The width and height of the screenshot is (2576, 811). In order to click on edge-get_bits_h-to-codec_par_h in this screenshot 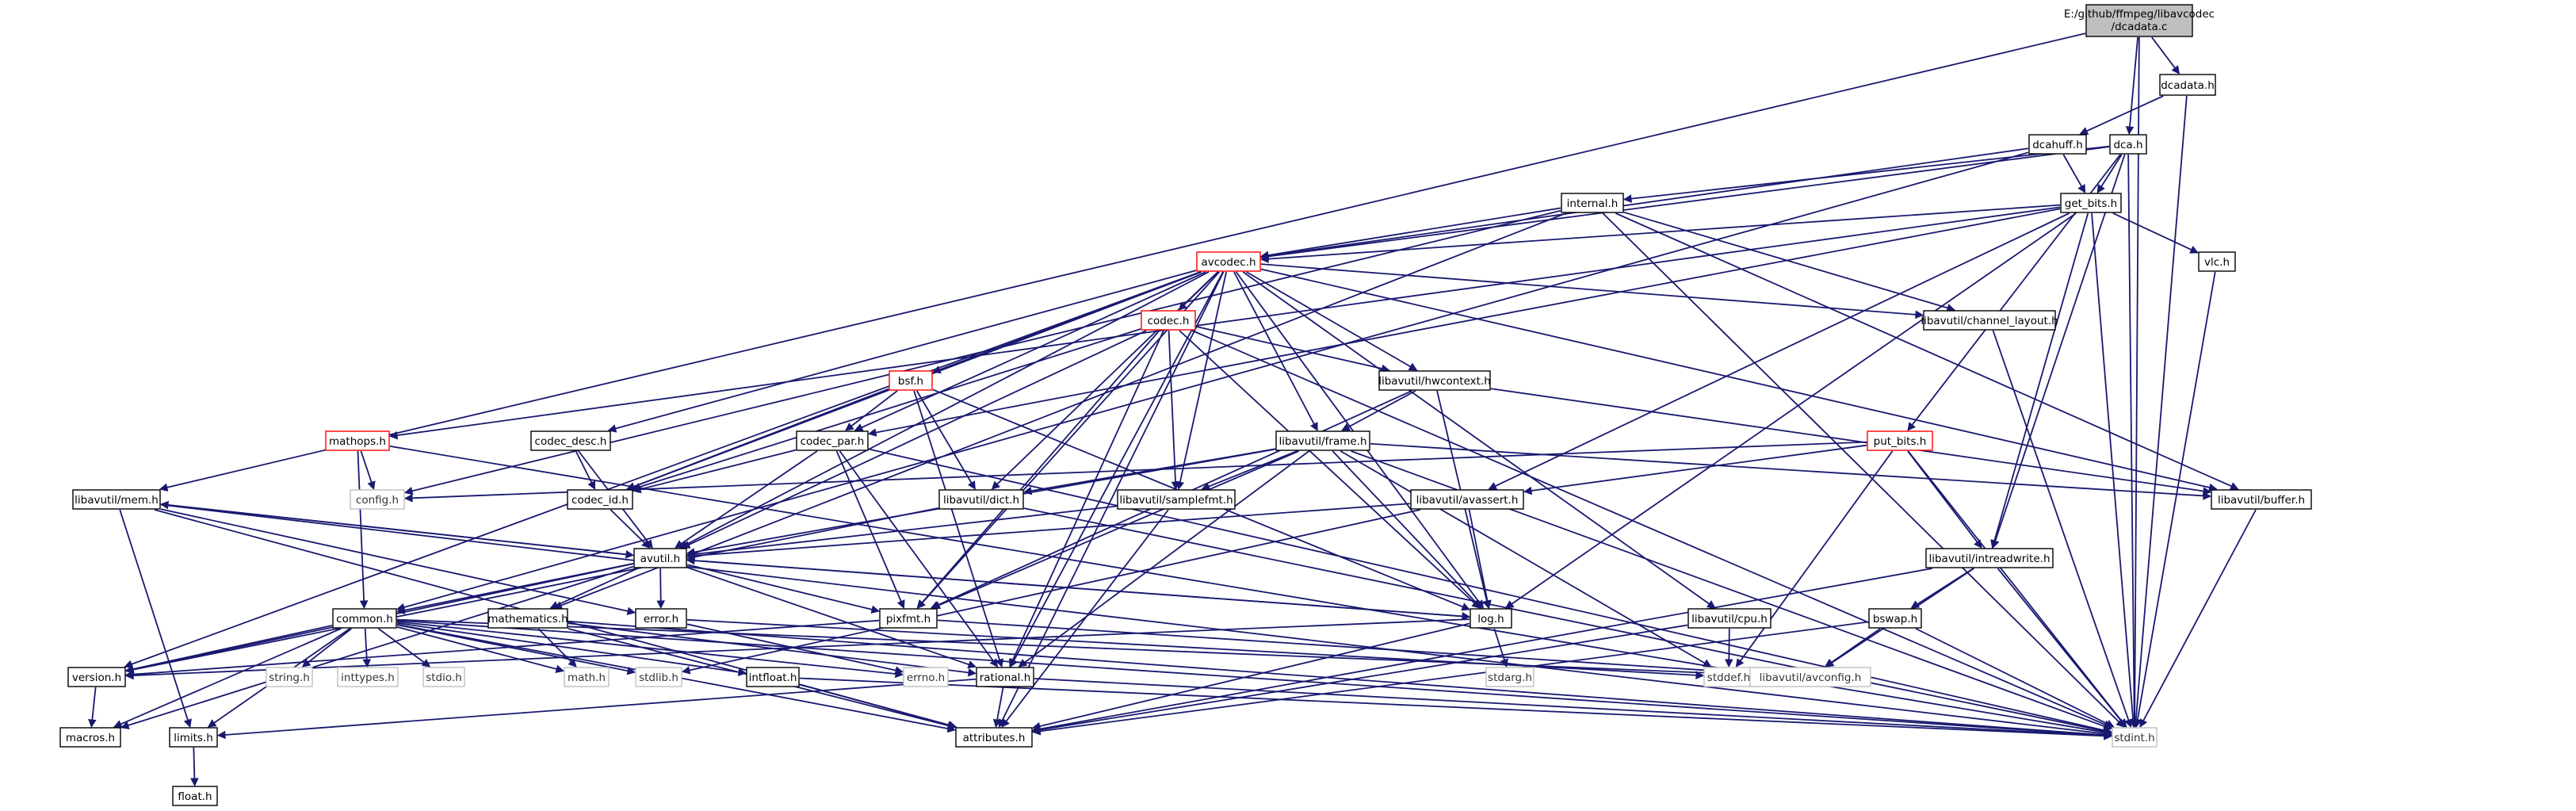, I will do `click(1464, 322)`.